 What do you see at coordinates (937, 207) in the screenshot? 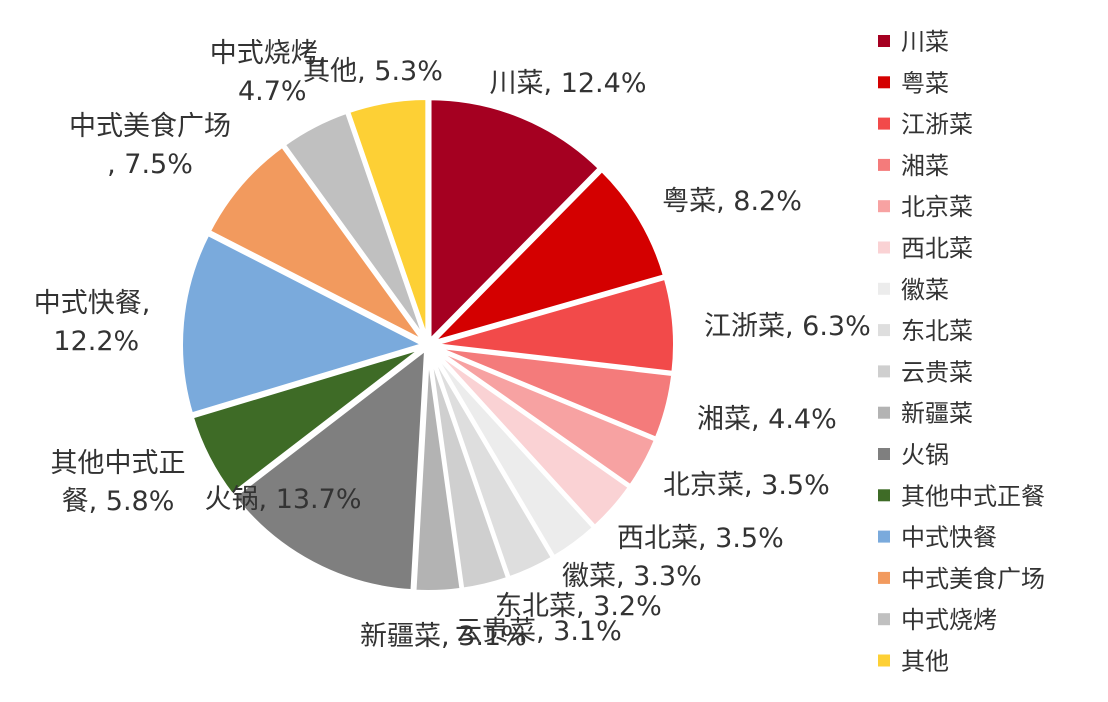
I see `legend-label-5: 北京菜` at bounding box center [937, 207].